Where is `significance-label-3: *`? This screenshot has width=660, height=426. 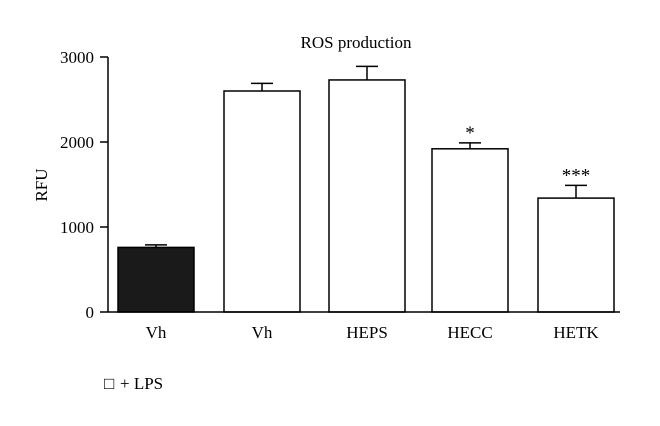
significance-label-3: * is located at coordinates (470, 133).